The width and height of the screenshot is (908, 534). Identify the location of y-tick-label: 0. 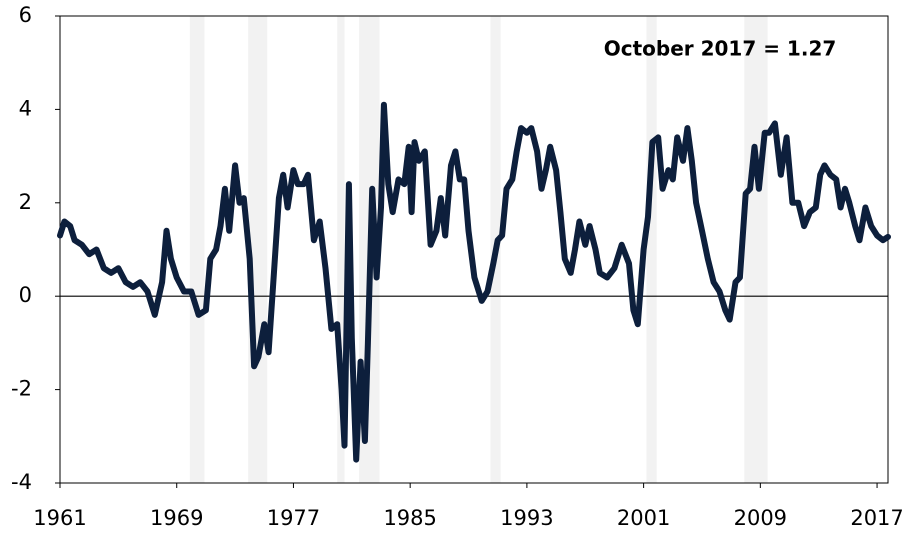
(25, 295).